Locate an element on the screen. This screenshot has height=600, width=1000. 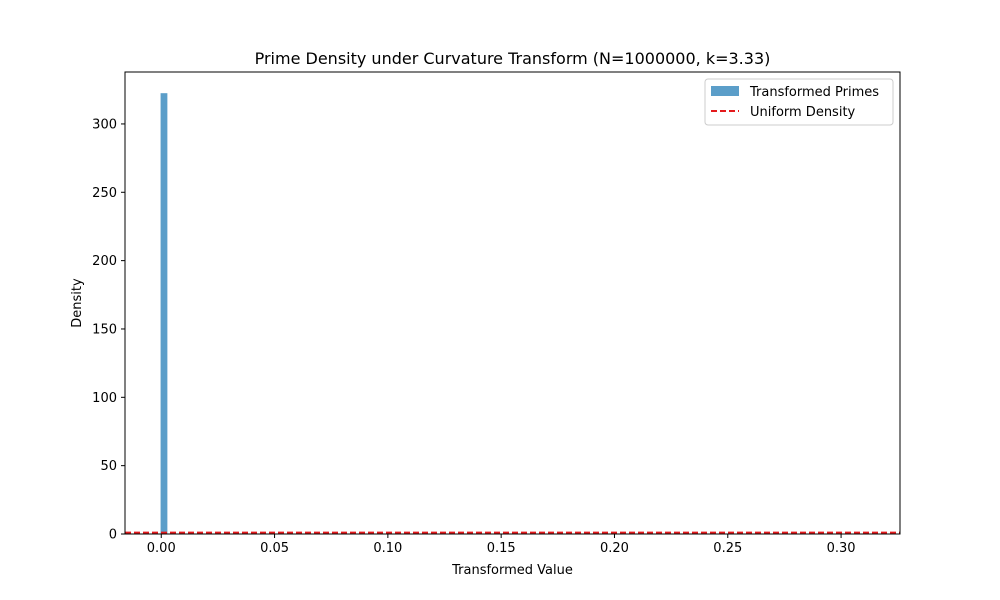
legend-swatch-transformed-primes is located at coordinates (725, 91).